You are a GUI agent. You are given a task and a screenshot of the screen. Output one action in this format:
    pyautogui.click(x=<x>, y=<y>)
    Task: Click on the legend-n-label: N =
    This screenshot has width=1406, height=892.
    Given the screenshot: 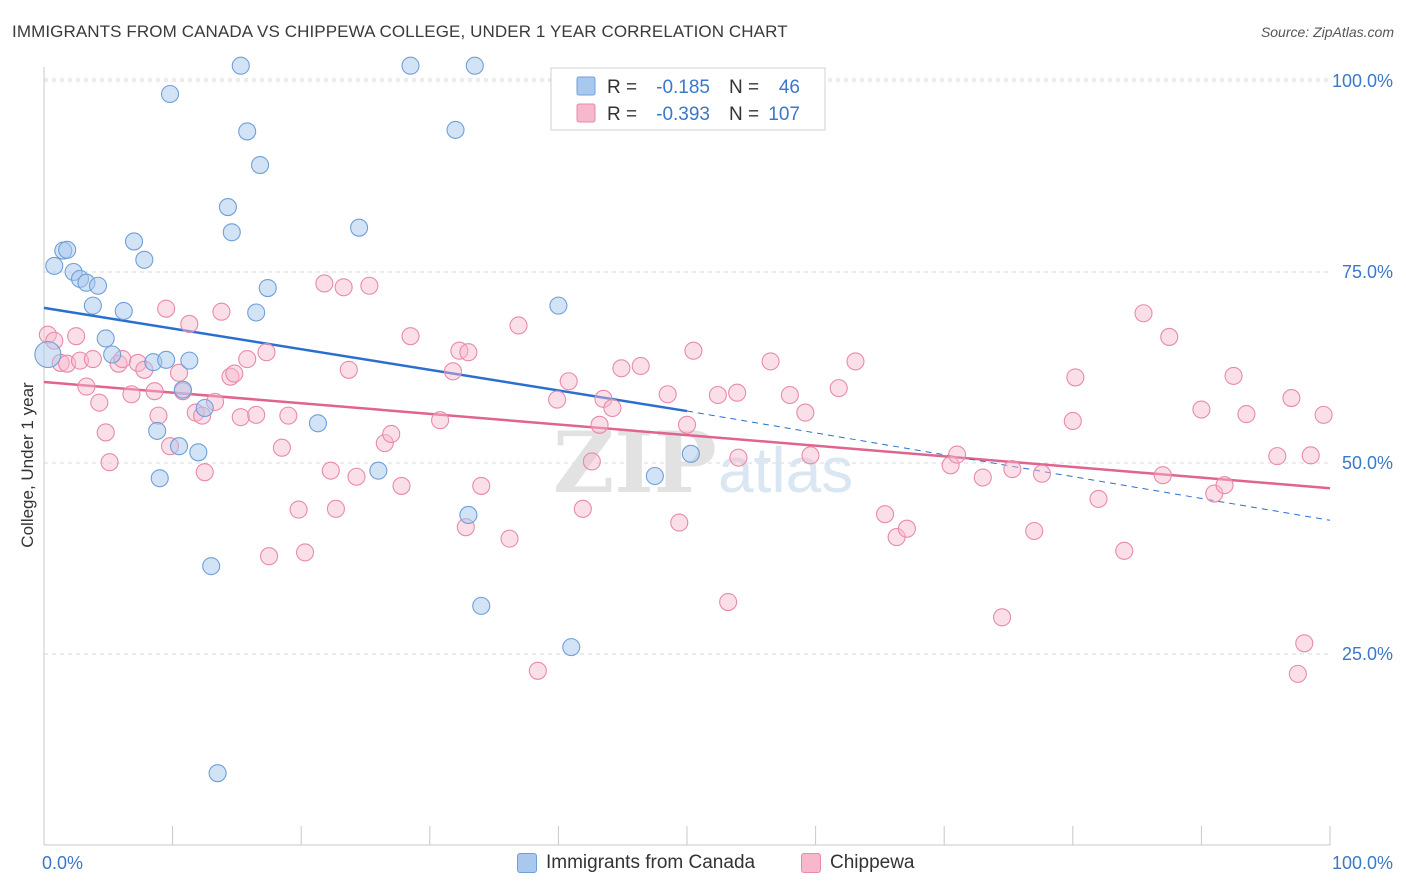 What is the action you would take?
    pyautogui.click(x=744, y=114)
    